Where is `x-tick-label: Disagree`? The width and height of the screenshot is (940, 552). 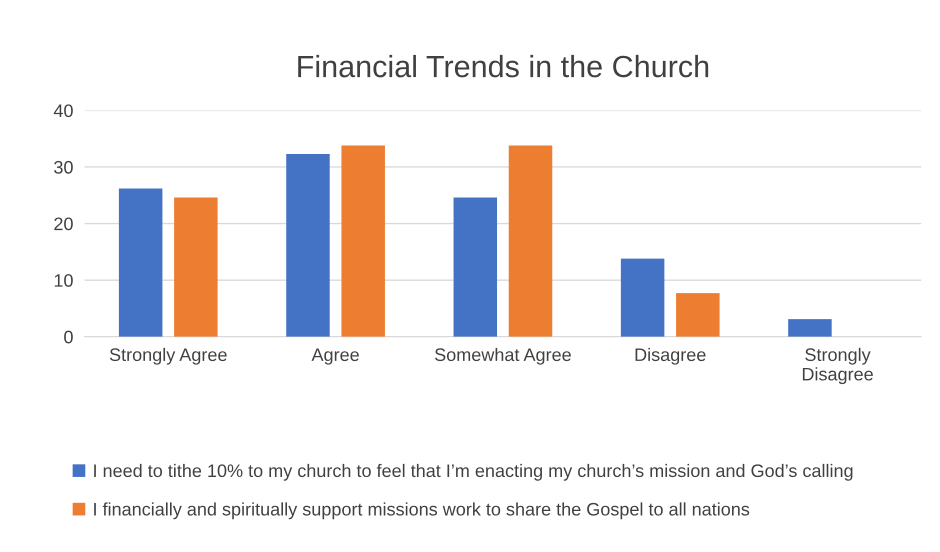
x-tick-label: Disagree is located at coordinates (671, 356).